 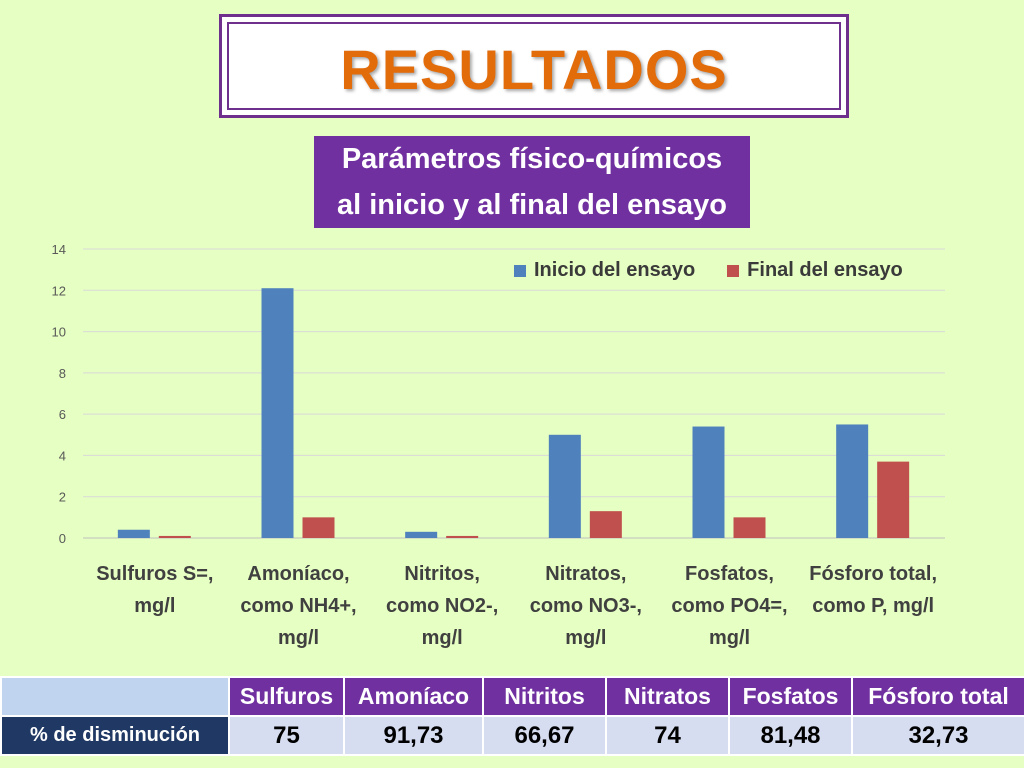 I want to click on chart-legend: Inicio del ensayo Final del ensayo, so click(x=708, y=270).